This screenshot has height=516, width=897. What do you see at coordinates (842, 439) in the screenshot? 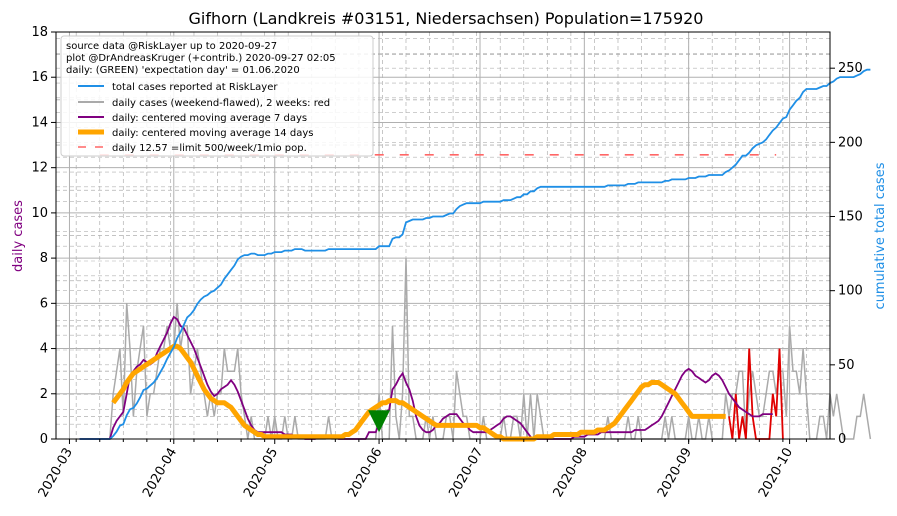
I see `y-tick-label-right: 0` at bounding box center [842, 439].